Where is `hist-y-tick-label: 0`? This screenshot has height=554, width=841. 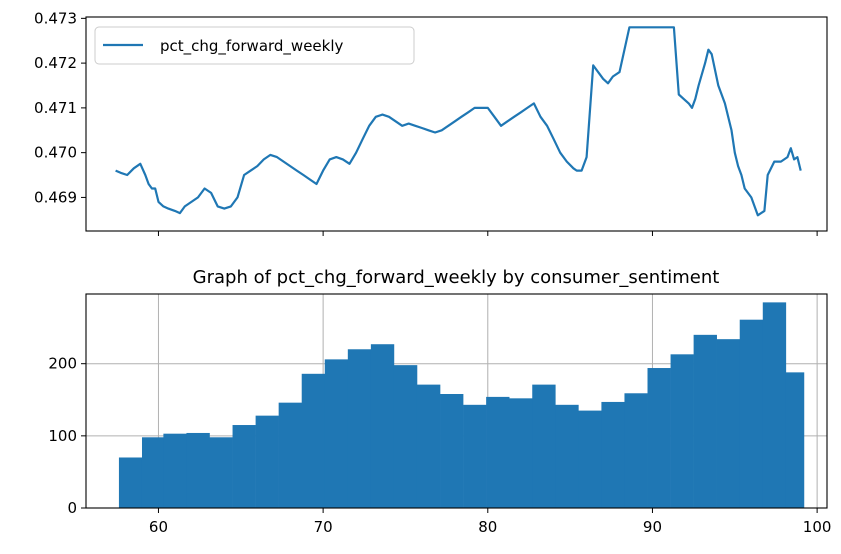
hist-y-tick-label: 0 is located at coordinates (72, 508).